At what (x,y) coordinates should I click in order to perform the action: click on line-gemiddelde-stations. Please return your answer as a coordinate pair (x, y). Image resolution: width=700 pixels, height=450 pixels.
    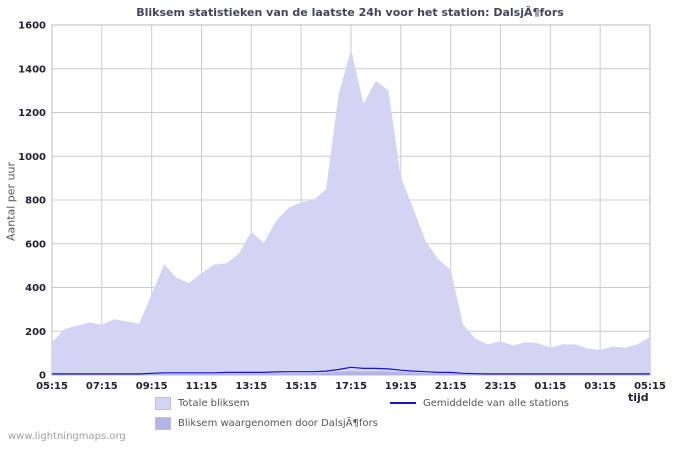
    Looking at the image, I should click on (351, 370).